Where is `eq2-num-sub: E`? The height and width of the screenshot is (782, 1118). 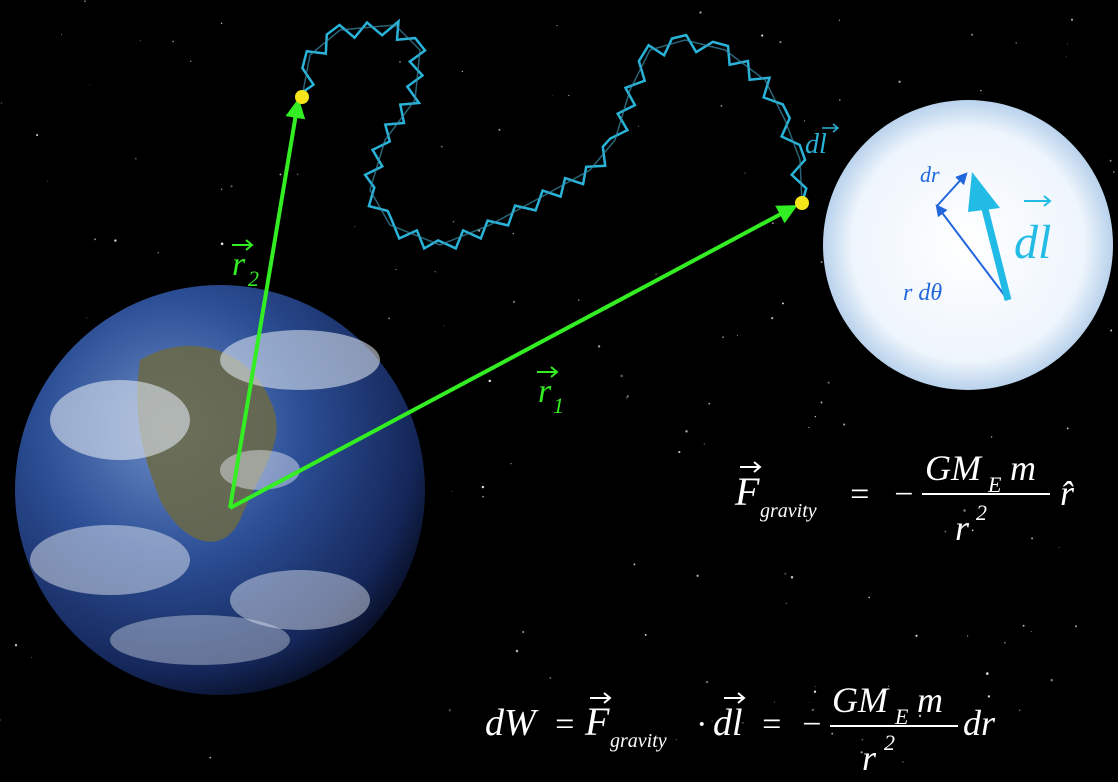
eq2-num-sub: E is located at coordinates (901, 716).